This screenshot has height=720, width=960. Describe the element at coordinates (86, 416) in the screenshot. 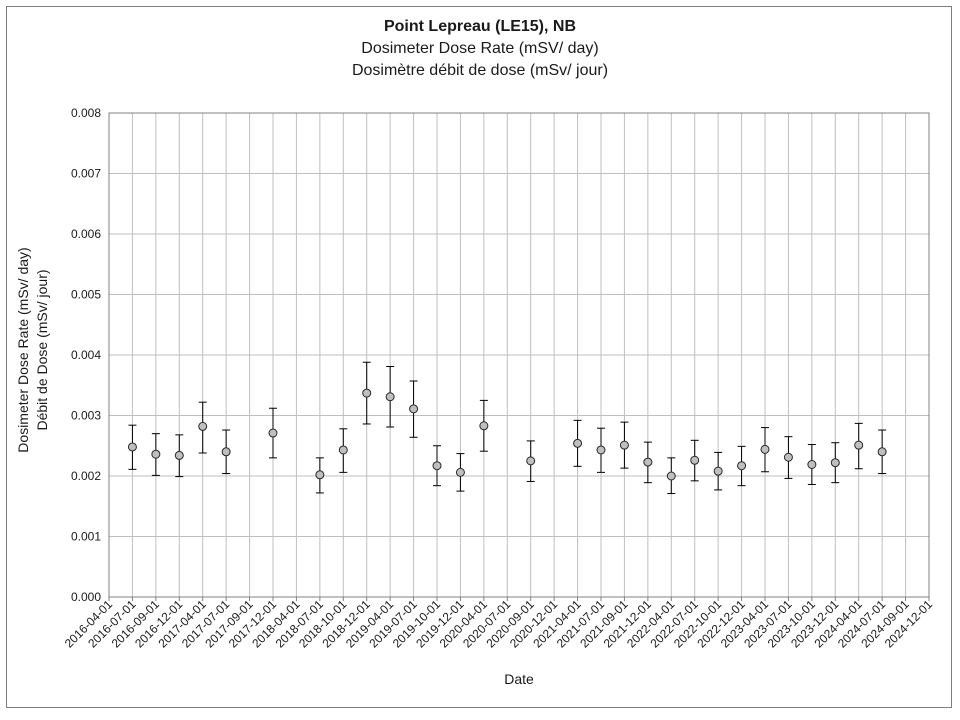

I see `y-tick-label: 0.003` at that location.